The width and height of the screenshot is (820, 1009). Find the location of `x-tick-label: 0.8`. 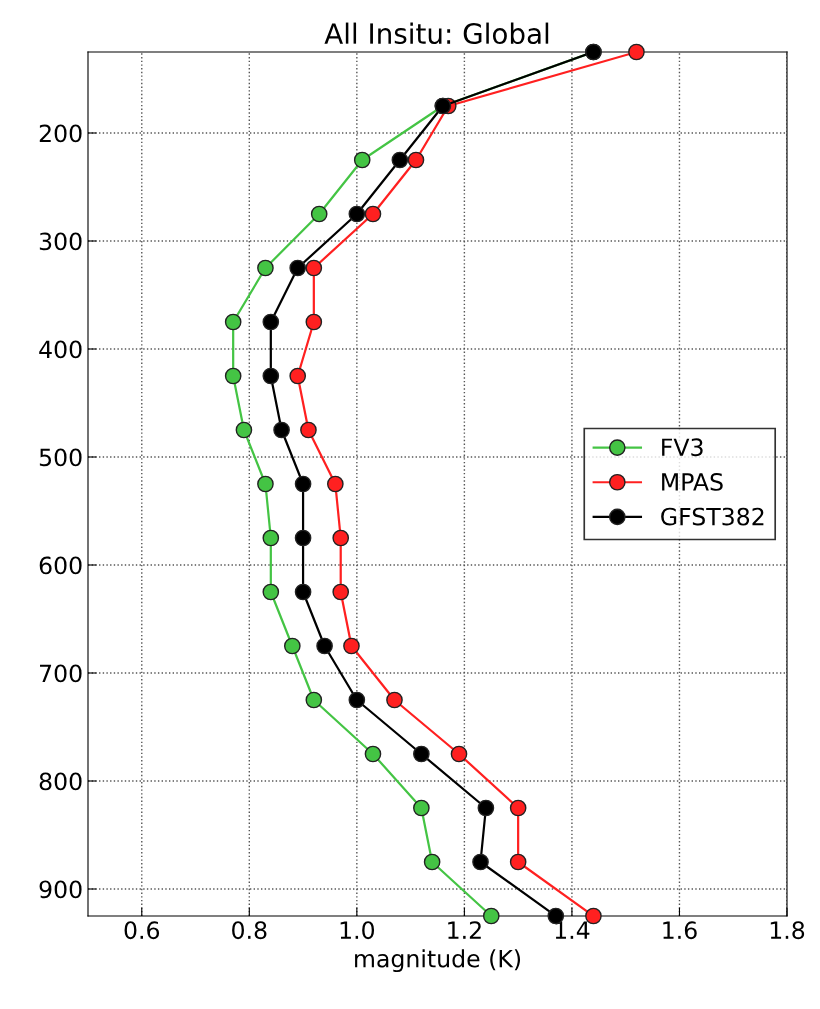

x-tick-label: 0.8 is located at coordinates (249, 930).